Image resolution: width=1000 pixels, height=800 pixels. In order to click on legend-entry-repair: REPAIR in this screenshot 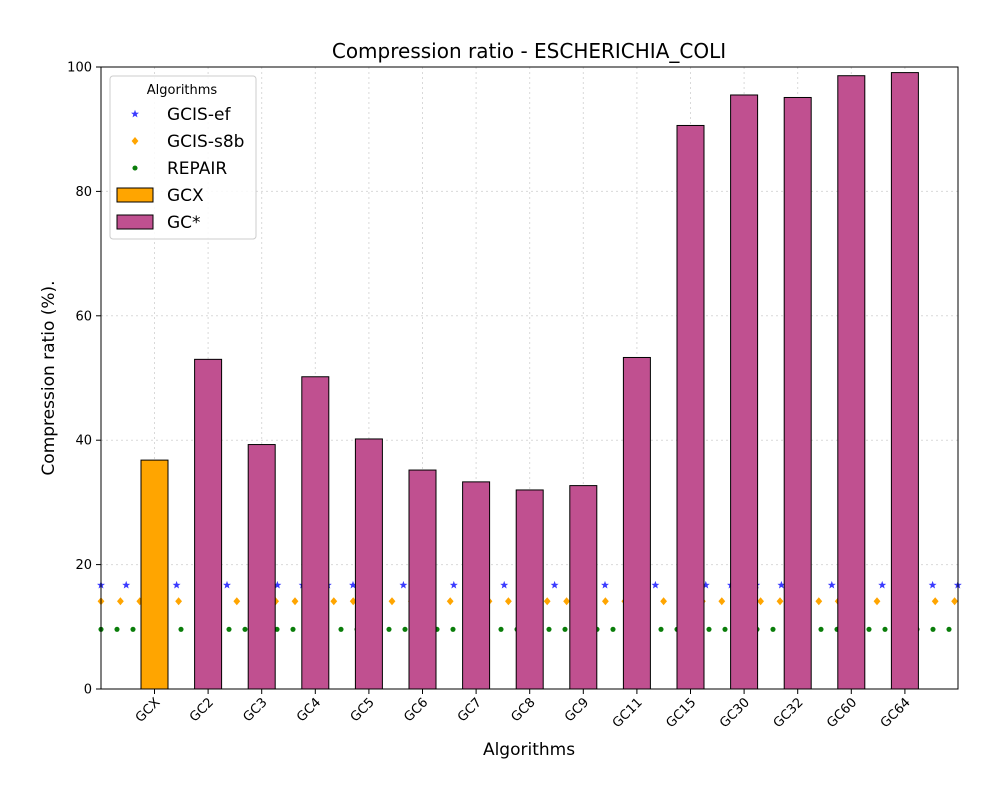, I will do `click(179, 169)`.